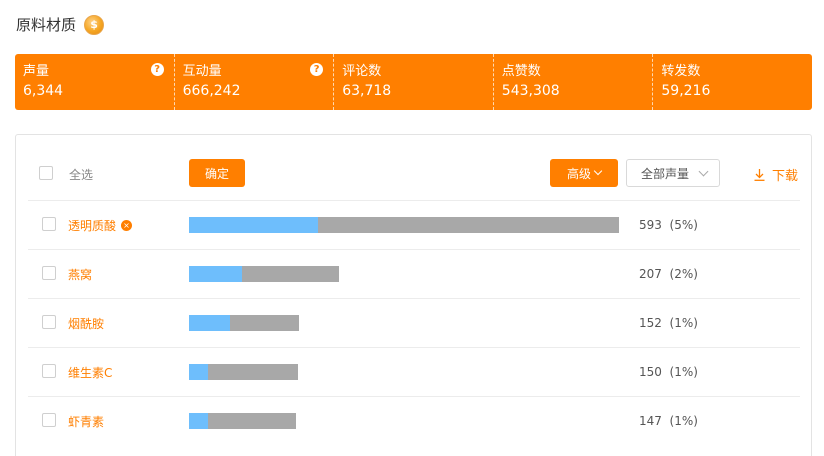 The image size is (824, 456). What do you see at coordinates (668, 225) in the screenshot?
I see `item-count: 593 (5%)` at bounding box center [668, 225].